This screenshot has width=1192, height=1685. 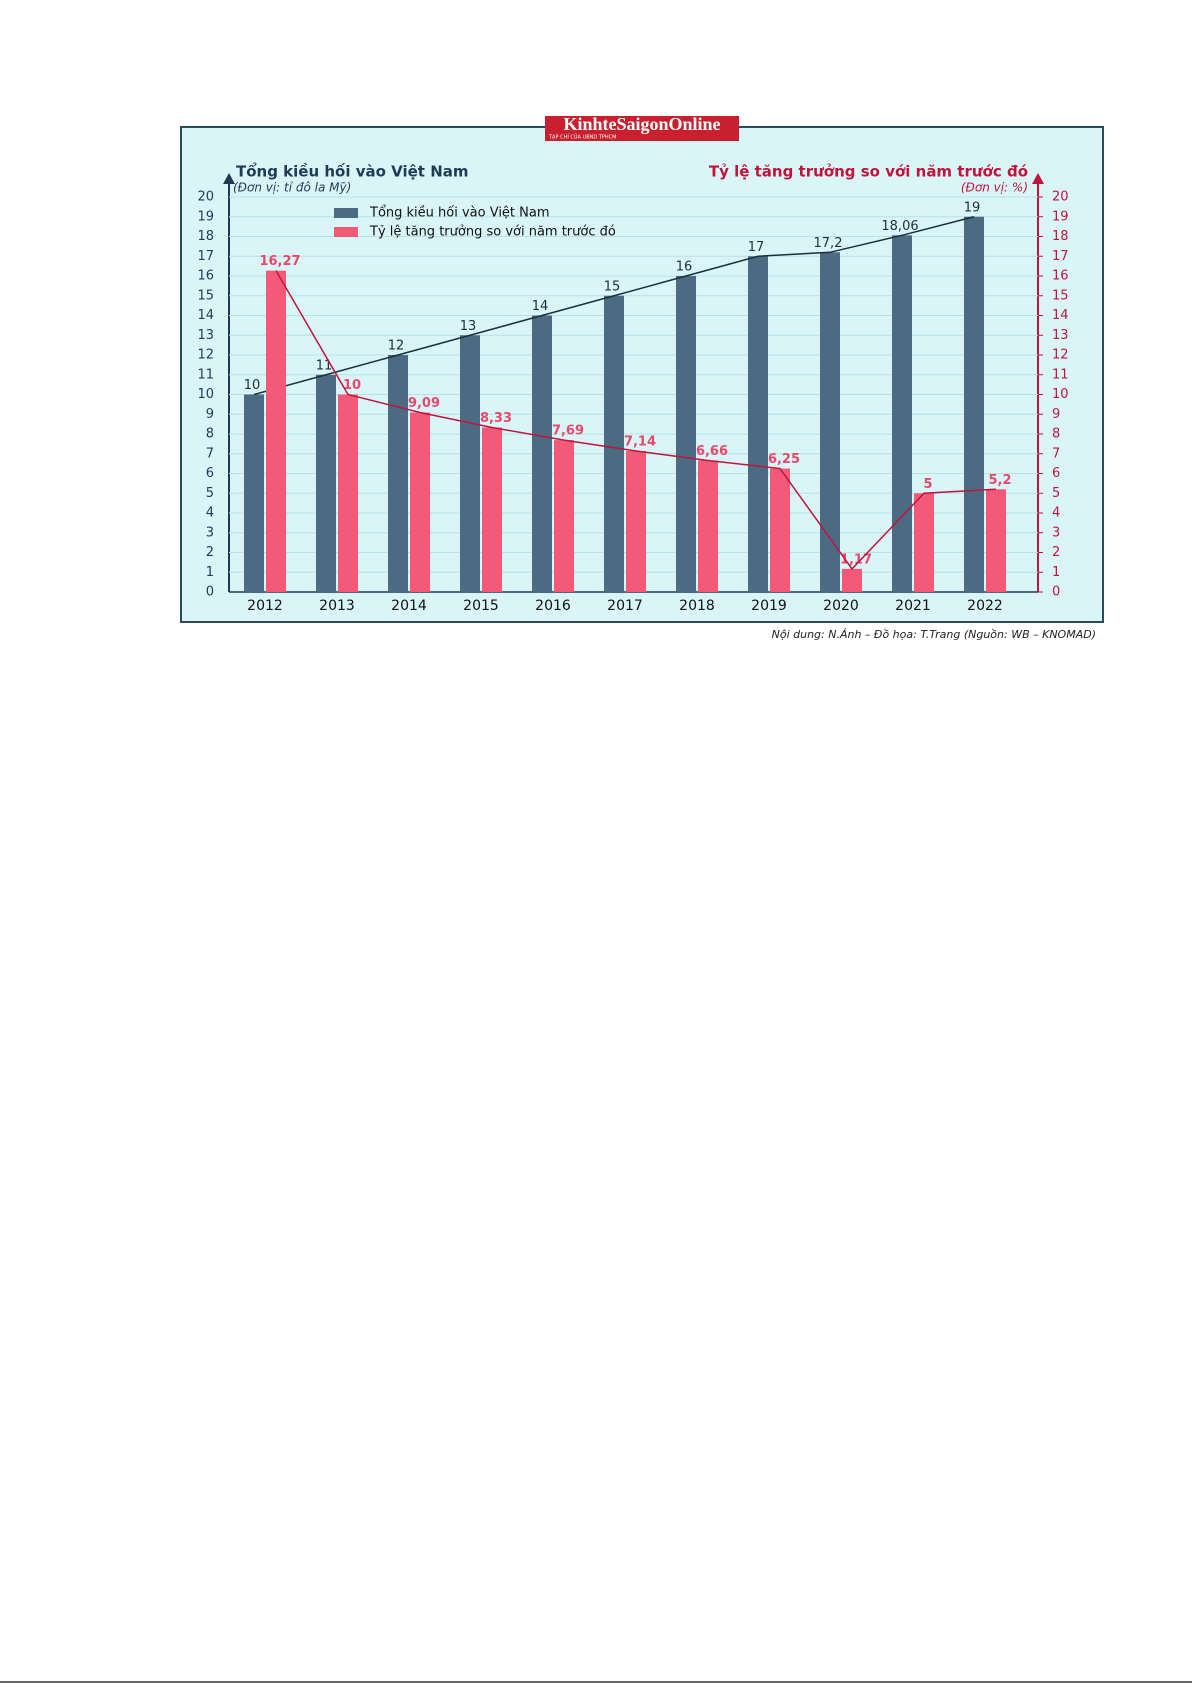 What do you see at coordinates (972, 207) in the screenshot?
I see `data-label: 19` at bounding box center [972, 207].